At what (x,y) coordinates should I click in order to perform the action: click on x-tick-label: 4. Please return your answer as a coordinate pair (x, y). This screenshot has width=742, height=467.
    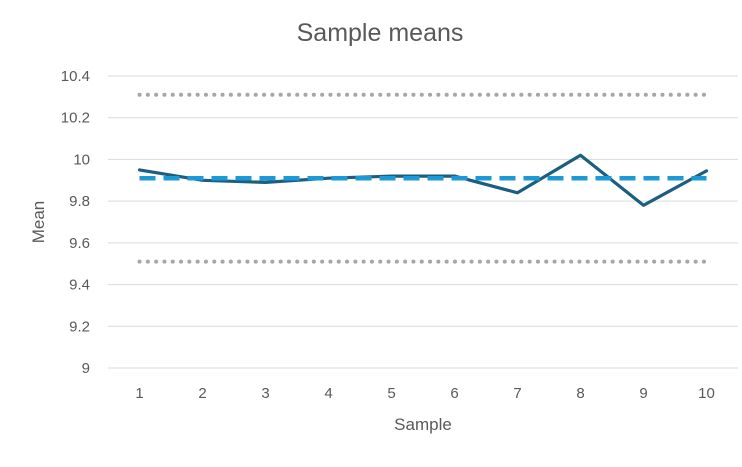
    Looking at the image, I should click on (328, 393).